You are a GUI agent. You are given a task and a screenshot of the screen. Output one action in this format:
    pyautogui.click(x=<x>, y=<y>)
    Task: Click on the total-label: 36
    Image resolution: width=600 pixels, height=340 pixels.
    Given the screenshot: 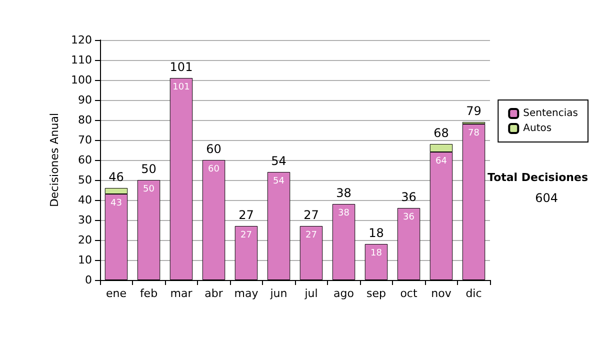 What is the action you would take?
    pyautogui.click(x=408, y=197)
    